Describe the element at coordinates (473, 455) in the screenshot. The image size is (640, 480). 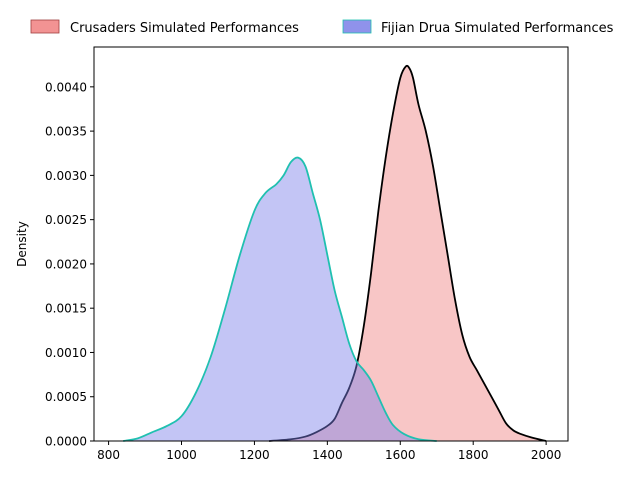
I see `x-tick-label: 1800` at that location.